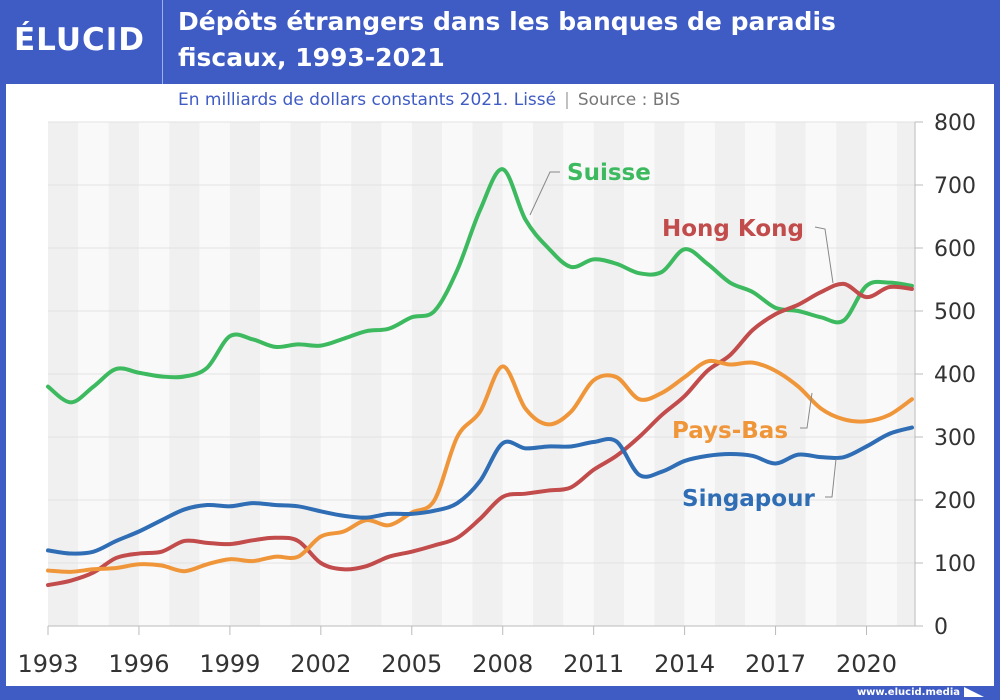 Image resolution: width=1000 pixels, height=700 pixels. Describe the element at coordinates (806, 410) in the screenshot. I see `leader-line-pays-bas` at that location.